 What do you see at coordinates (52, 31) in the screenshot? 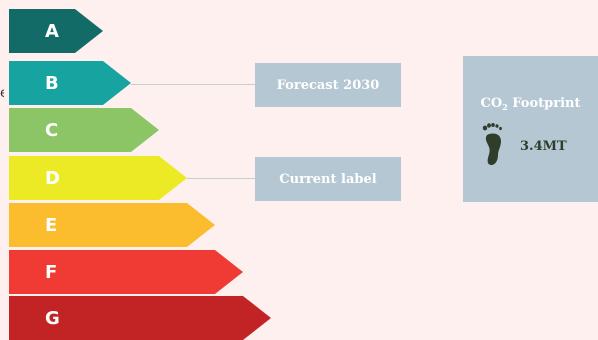
I see `rating-label-a: A` at bounding box center [52, 31].